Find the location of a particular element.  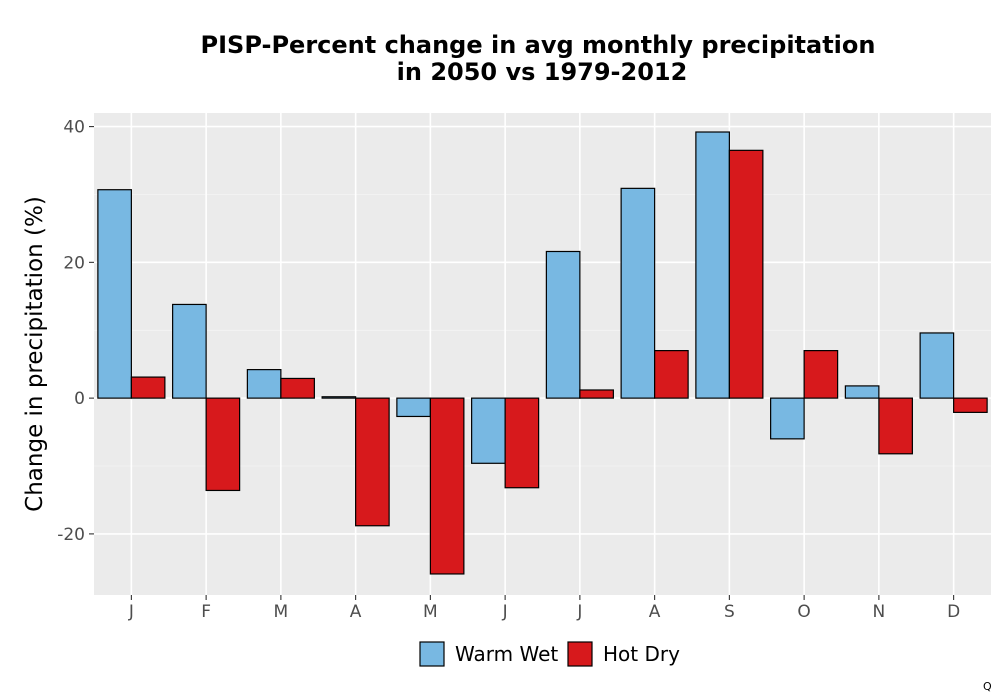

corner-mark: Q is located at coordinates (987, 686).